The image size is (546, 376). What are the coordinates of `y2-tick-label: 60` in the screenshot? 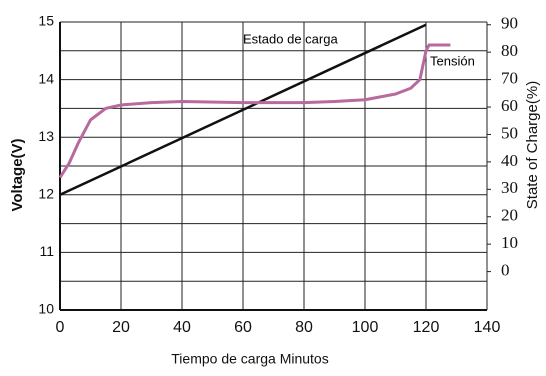 It's located at (509, 105).